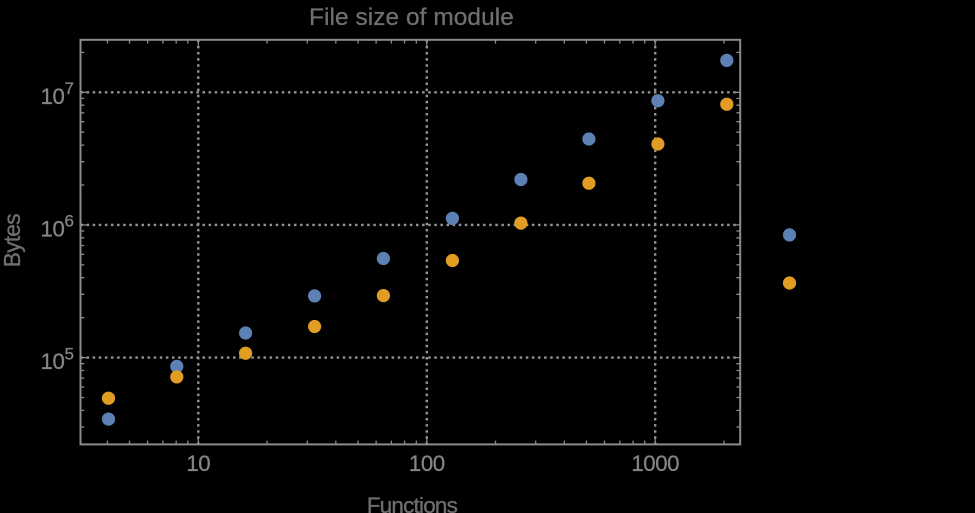 The image size is (975, 513). Describe the element at coordinates (198, 463) in the screenshot. I see `svg-text: 10` at that location.